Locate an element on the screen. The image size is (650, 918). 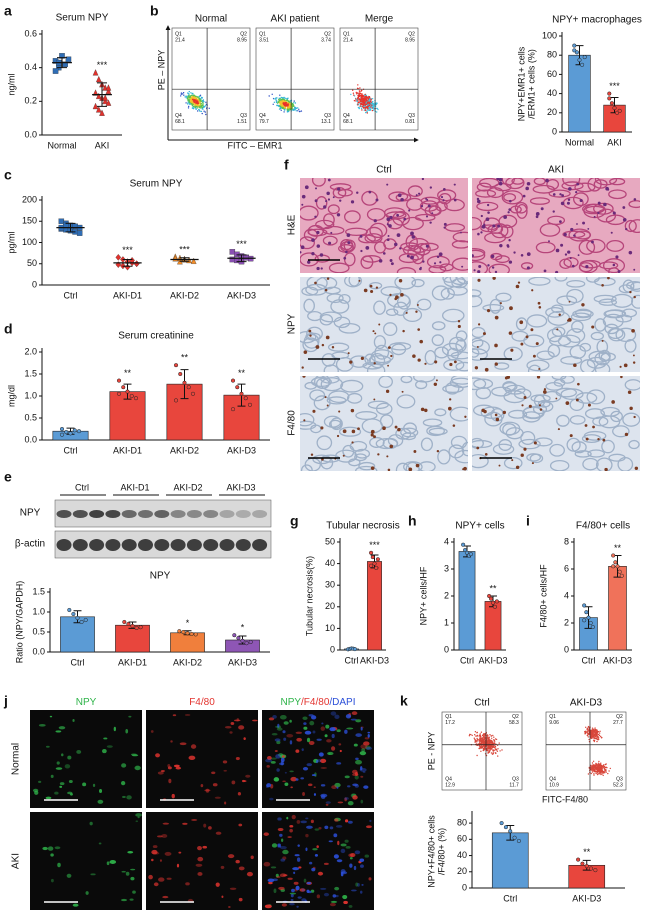
row-label: NPY is located at coordinates (292, 323).